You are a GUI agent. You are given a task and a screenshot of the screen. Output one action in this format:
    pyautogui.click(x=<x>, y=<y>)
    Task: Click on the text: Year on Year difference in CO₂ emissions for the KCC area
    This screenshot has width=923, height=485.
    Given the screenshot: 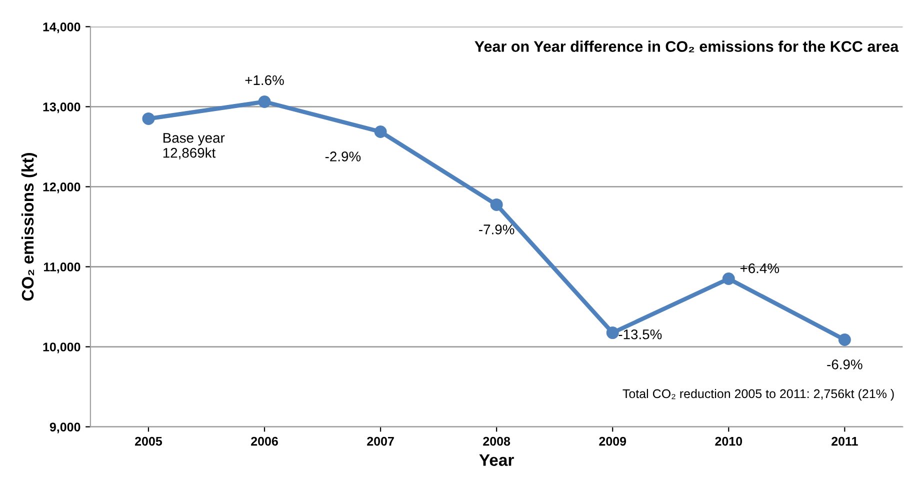 What is the action you would take?
    pyautogui.click(x=686, y=46)
    